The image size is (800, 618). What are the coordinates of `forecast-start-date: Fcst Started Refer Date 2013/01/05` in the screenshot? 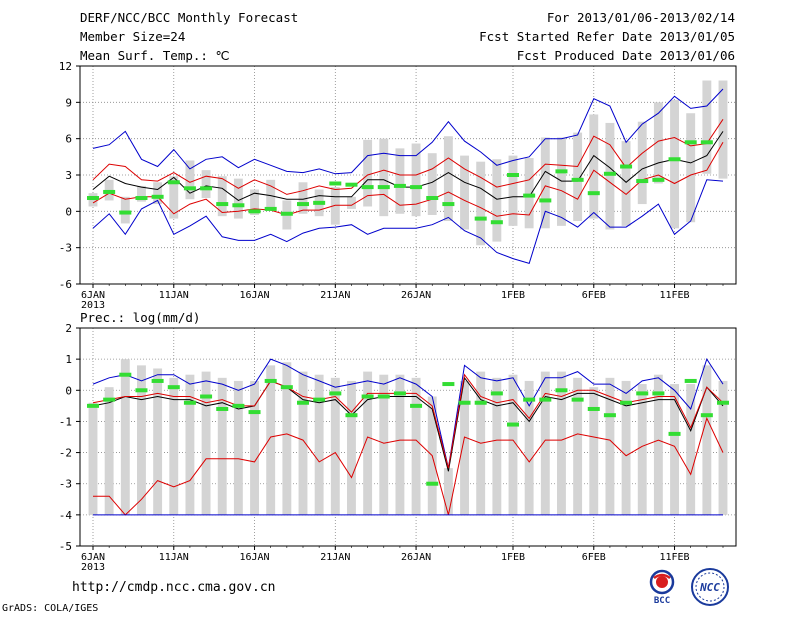 It's located at (607, 36).